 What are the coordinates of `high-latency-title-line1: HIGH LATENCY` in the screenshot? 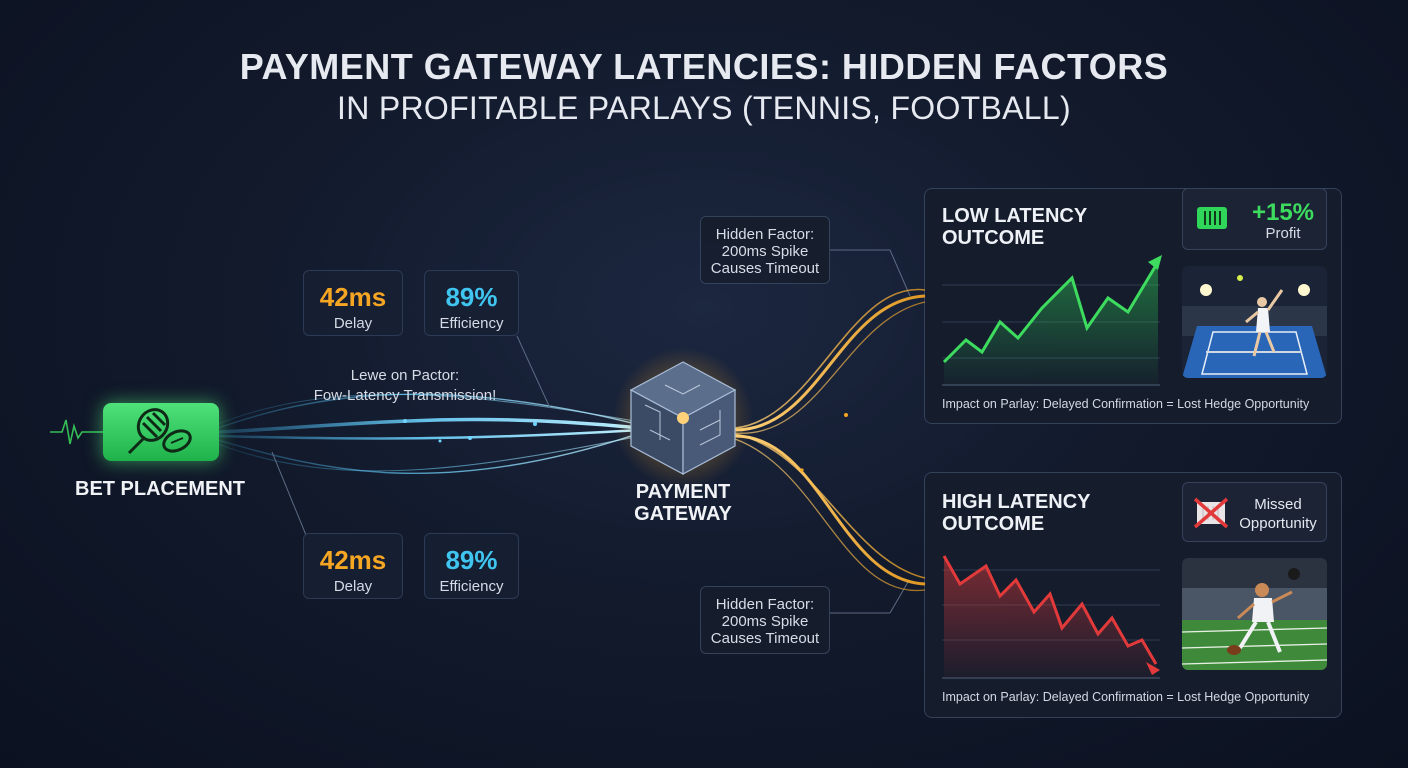 It's located at (1016, 502).